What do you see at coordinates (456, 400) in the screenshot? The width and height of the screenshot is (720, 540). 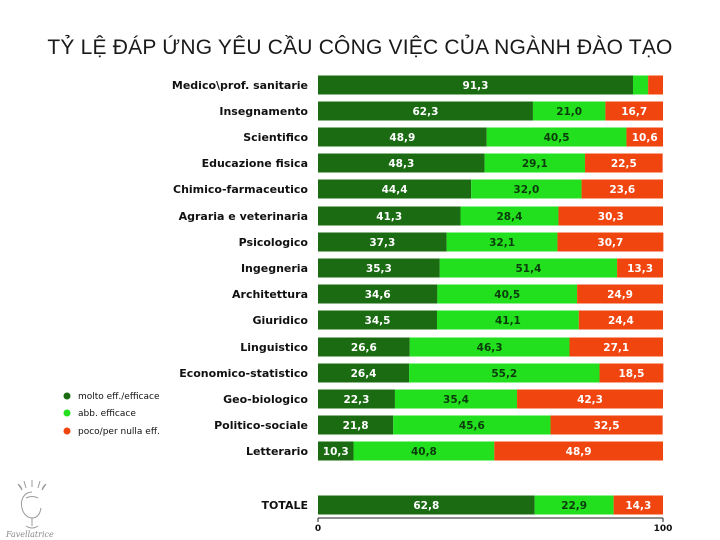 I see `data-label-geo-biologico-s2: 35,4` at bounding box center [456, 400].